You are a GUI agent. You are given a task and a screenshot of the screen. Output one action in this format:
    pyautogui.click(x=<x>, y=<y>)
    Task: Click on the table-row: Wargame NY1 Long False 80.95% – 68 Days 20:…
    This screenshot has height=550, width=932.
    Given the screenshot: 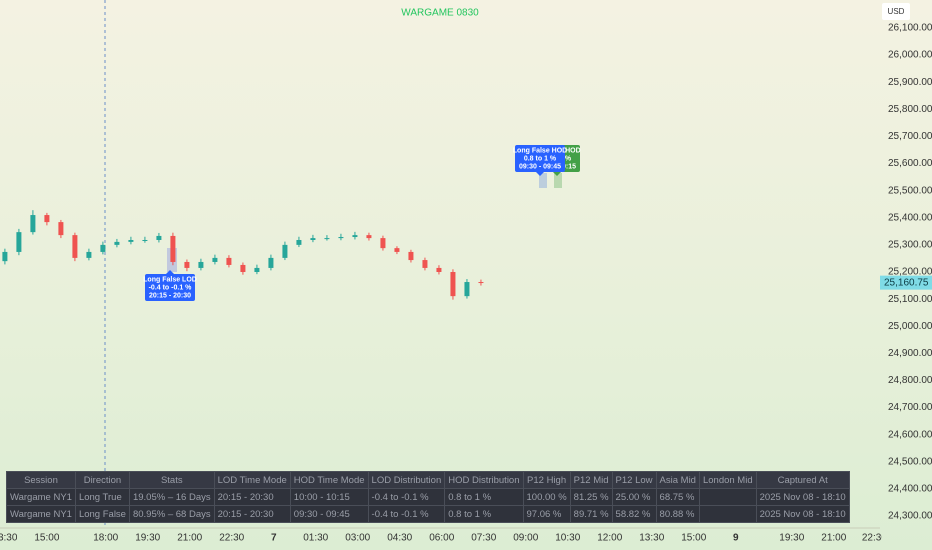 What is the action you would take?
    pyautogui.click(x=428, y=514)
    